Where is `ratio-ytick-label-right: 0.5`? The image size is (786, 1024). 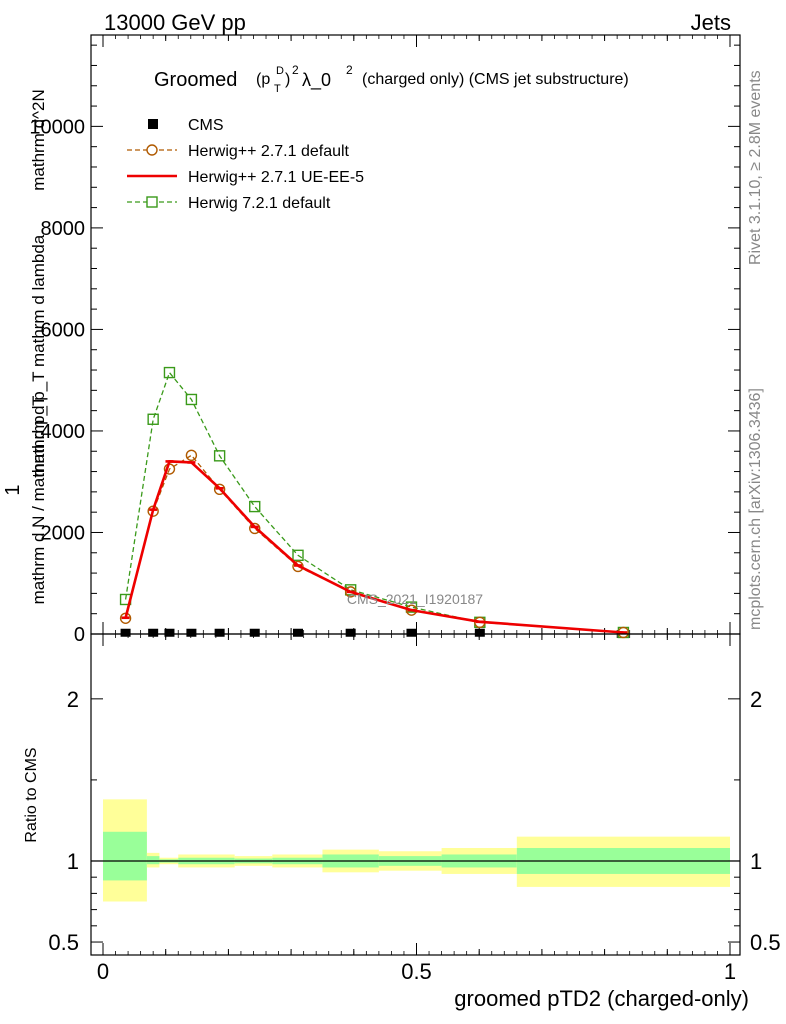 ratio-ytick-label-right: 0.5 is located at coordinates (765, 942).